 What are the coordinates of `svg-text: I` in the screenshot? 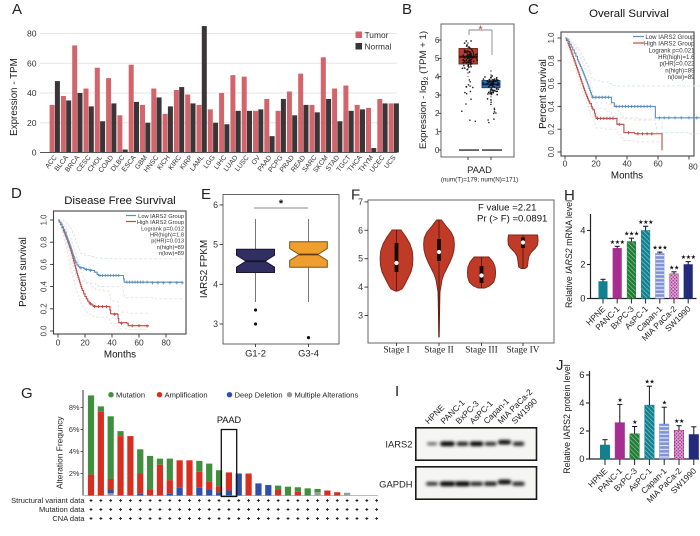 It's located at (397, 391).